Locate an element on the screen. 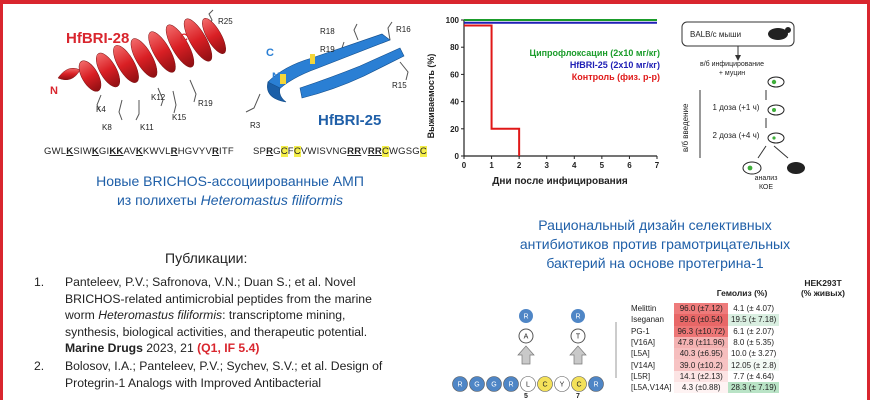 This screenshot has height=400, width=870. page-border-top is located at coordinates (435, 2).